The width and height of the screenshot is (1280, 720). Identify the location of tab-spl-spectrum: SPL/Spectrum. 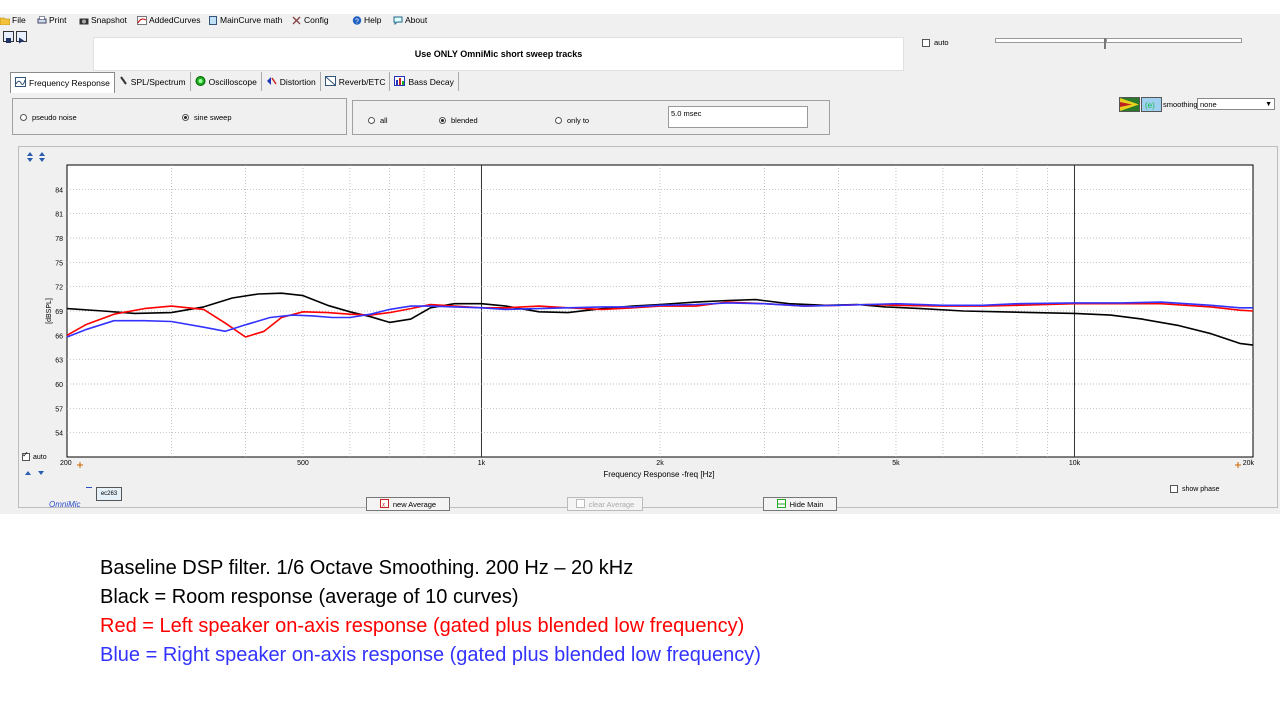
(153, 81).